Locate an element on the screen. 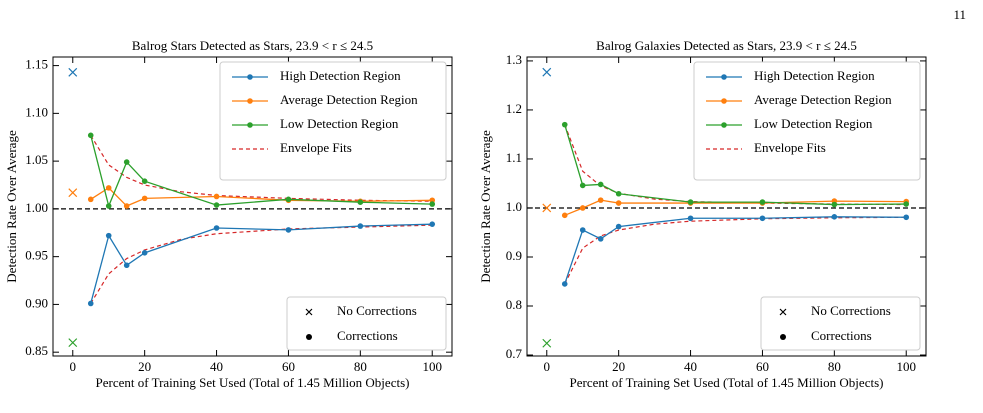 This screenshot has height=413, width=983. y-tick-label: 0.8 is located at coordinates (514, 304).